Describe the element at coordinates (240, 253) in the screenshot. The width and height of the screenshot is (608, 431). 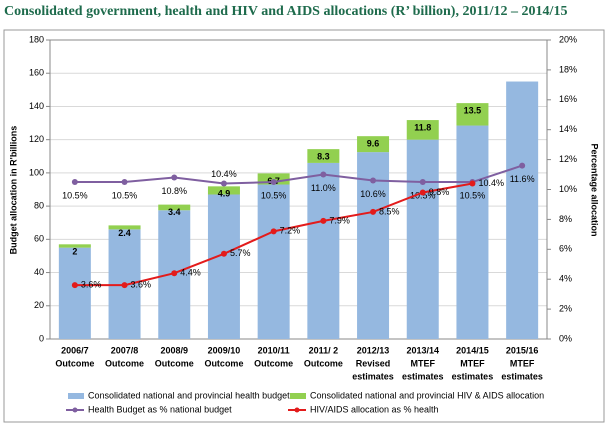
I see `data-label: 5.7%` at that location.